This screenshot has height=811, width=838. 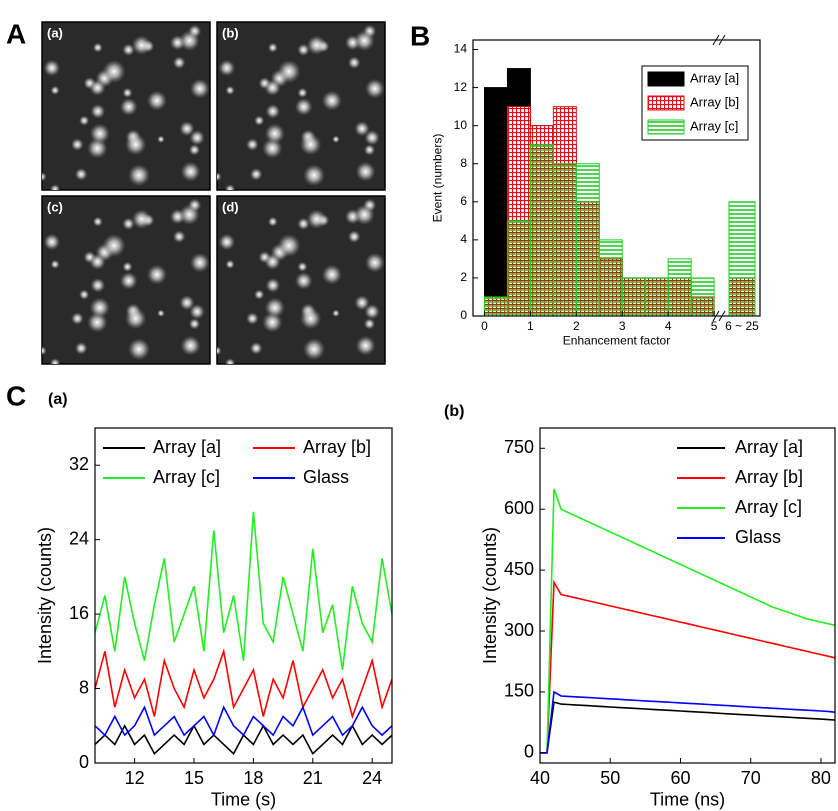 I want to click on y-tick-label: 2, so click(x=463, y=277).